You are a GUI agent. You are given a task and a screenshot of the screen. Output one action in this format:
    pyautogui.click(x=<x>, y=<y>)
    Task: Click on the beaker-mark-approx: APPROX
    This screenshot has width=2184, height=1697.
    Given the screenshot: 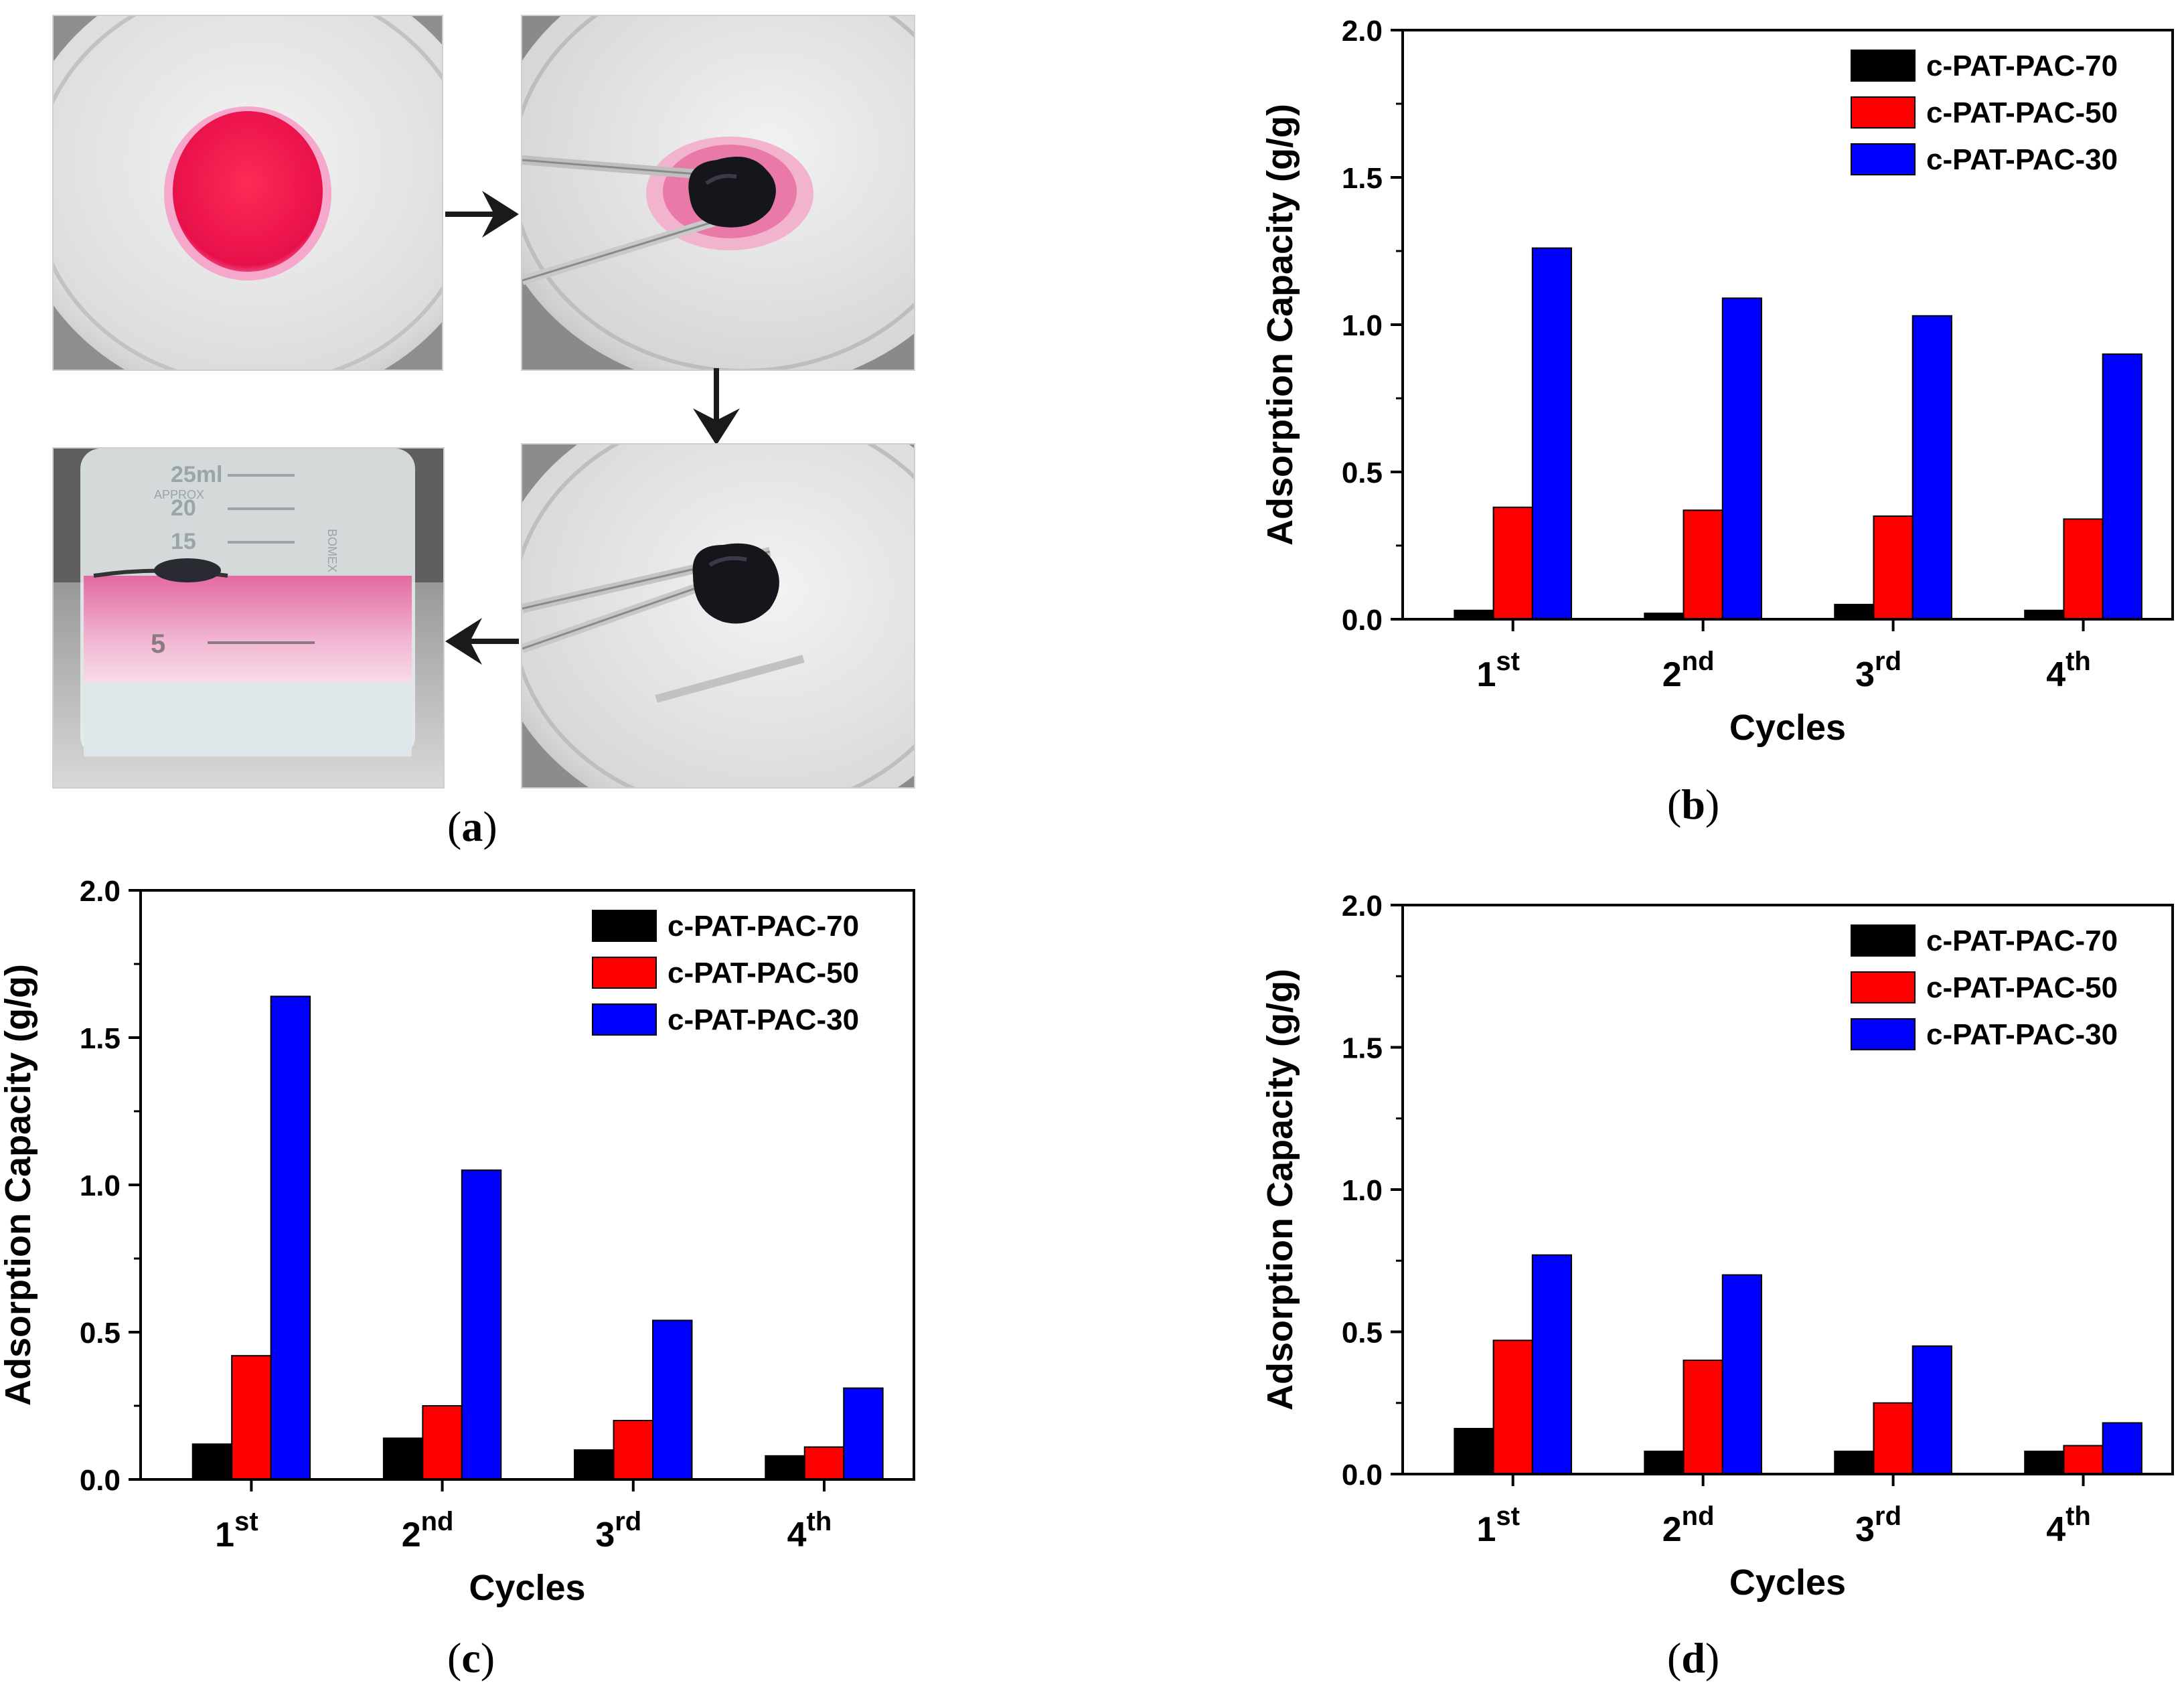 What is the action you would take?
    pyautogui.click(x=179, y=494)
    